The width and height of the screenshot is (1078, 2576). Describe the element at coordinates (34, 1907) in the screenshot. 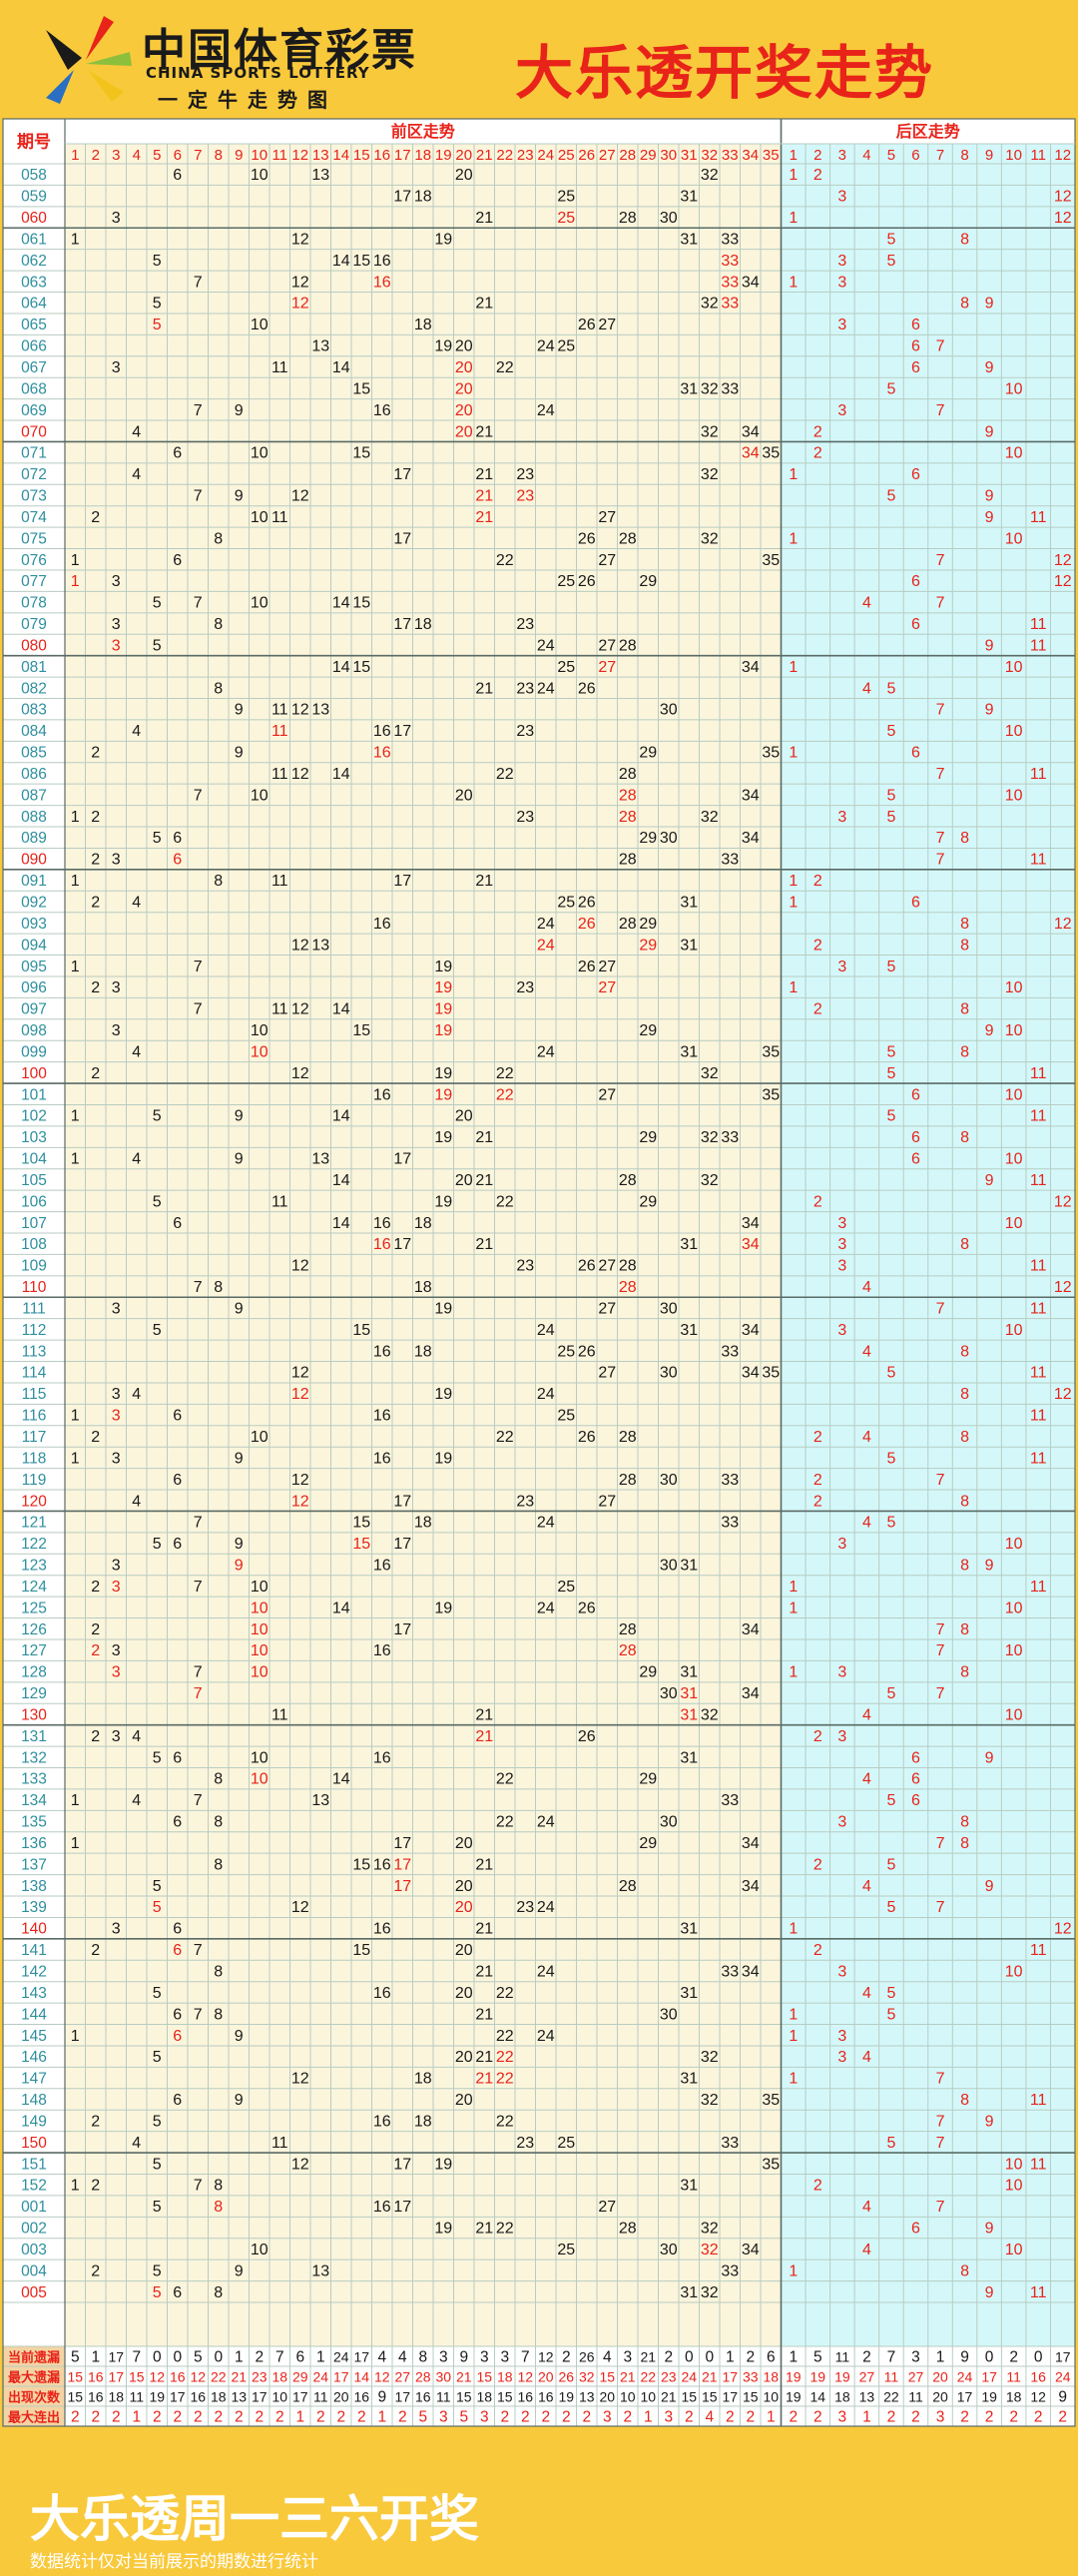

I see `issue-number: 139` at that location.